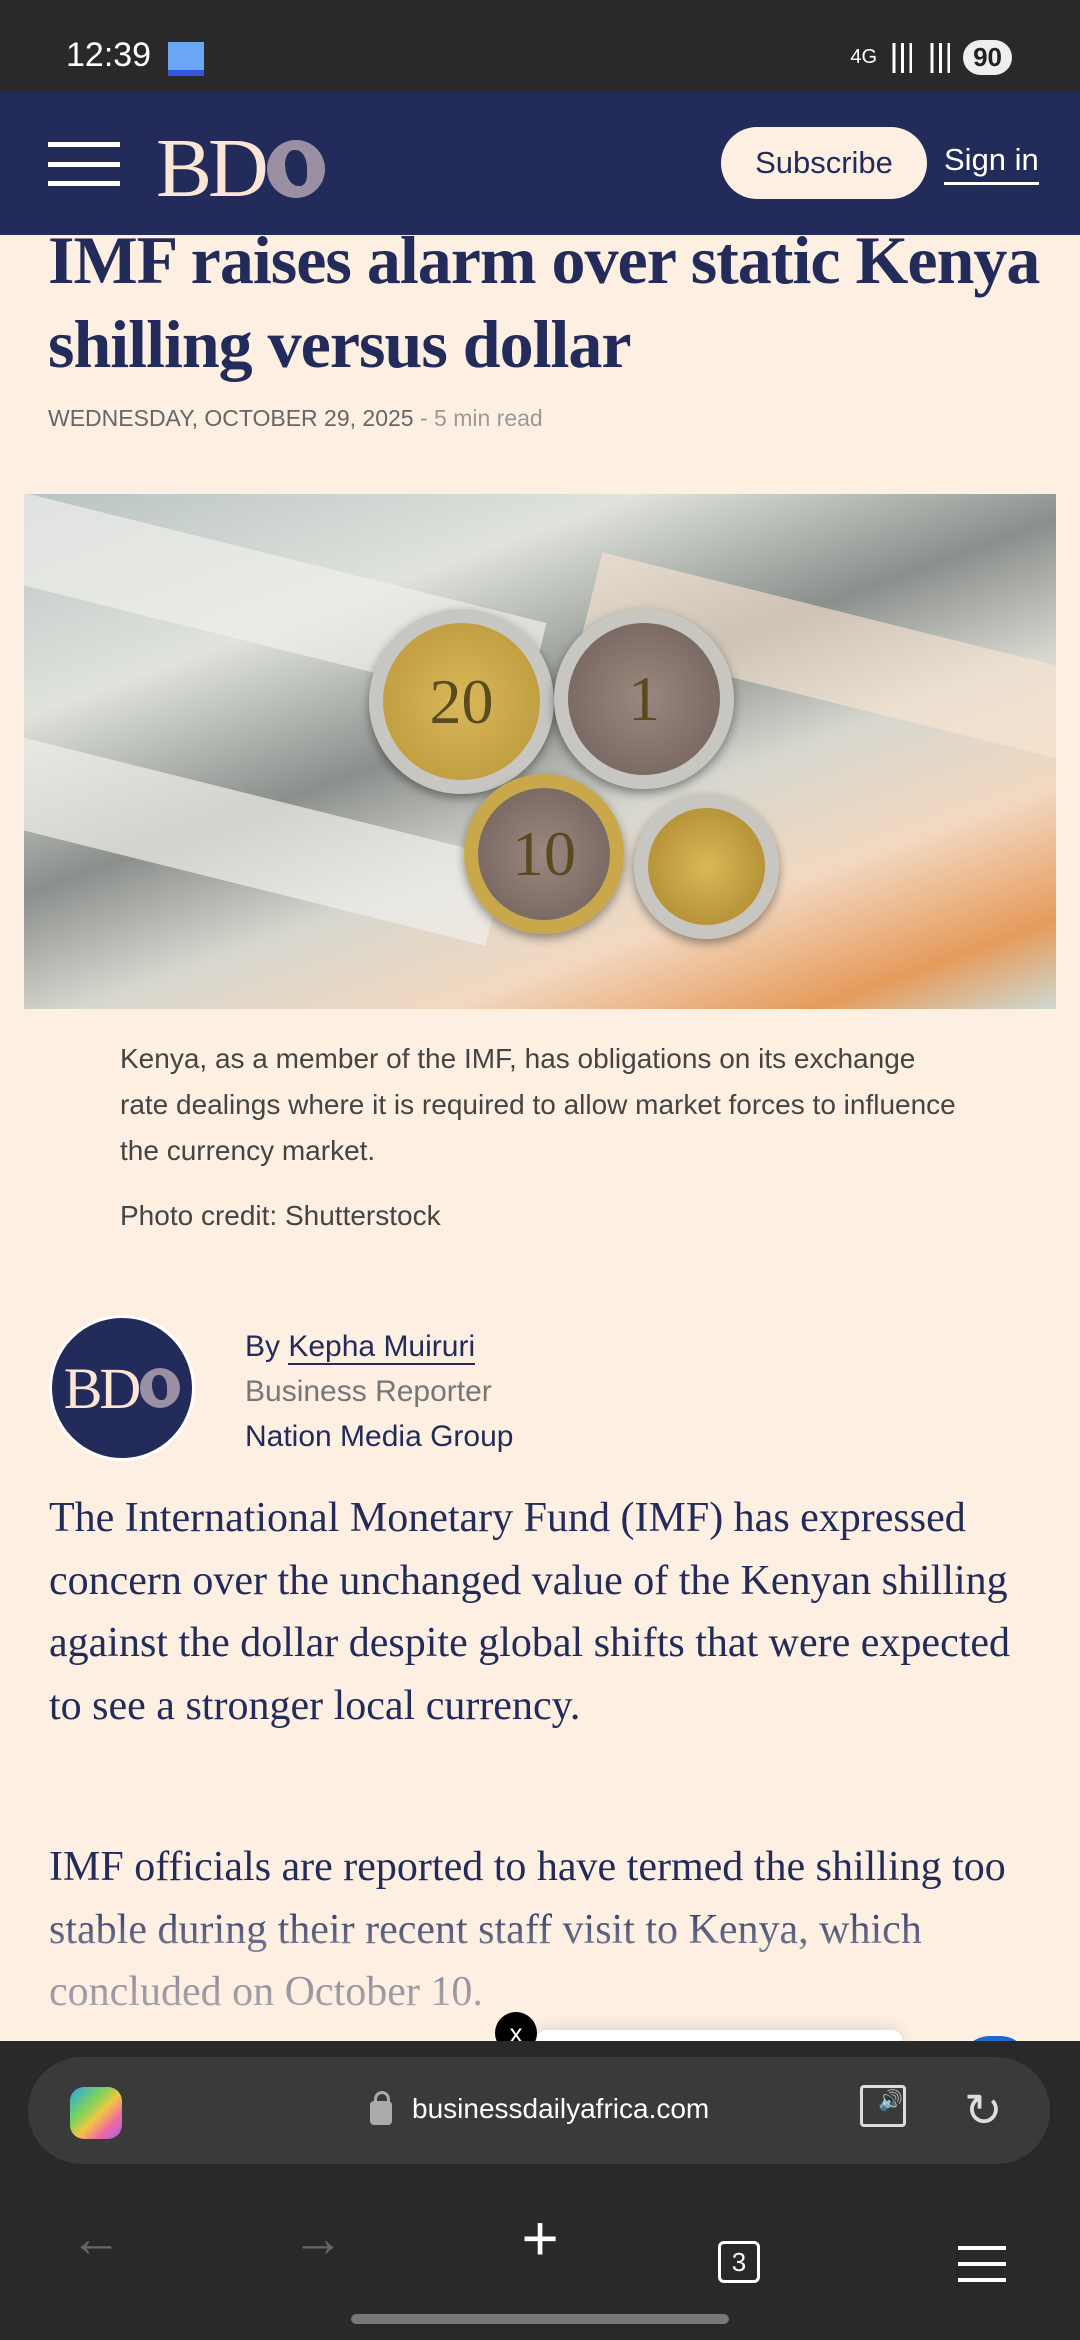 This screenshot has height=2340, width=1080. Describe the element at coordinates (991, 163) in the screenshot. I see `sign-in-link: Sign in` at that location.